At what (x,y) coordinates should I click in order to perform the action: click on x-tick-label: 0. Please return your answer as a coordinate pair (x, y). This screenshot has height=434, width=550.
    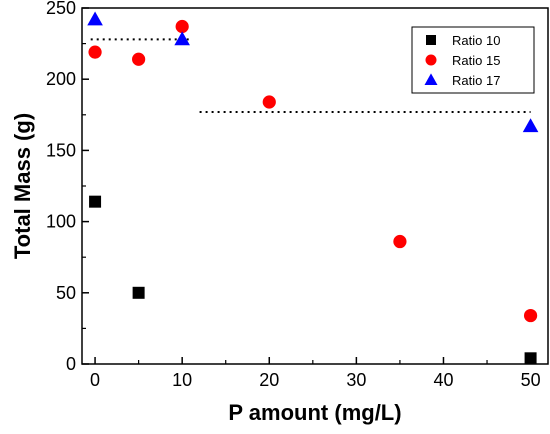
    Looking at the image, I should click on (95, 380).